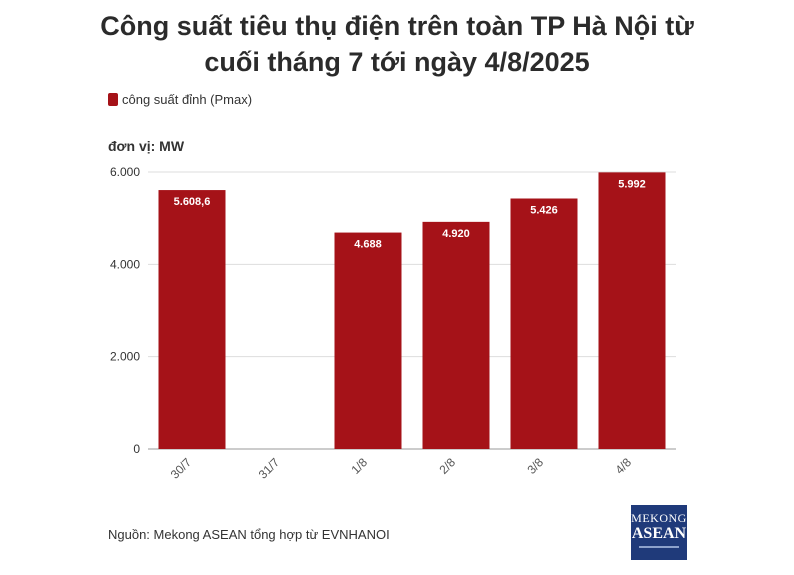  What do you see at coordinates (146, 146) in the screenshot?
I see `unit-label: đơn vị: MW` at bounding box center [146, 146].